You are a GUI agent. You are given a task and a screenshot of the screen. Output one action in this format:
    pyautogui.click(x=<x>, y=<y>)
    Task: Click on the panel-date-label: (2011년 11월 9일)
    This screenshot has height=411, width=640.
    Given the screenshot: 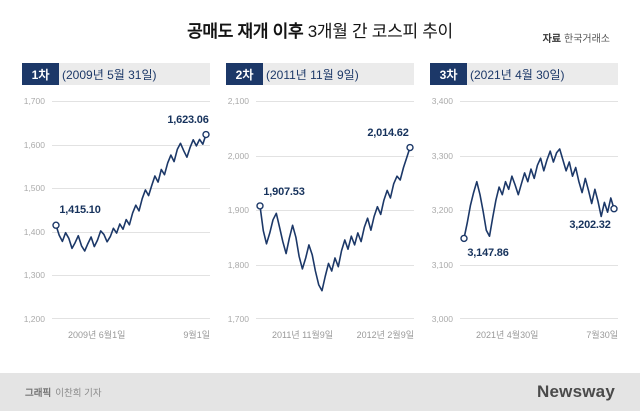 What is the action you would take?
    pyautogui.click(x=312, y=74)
    